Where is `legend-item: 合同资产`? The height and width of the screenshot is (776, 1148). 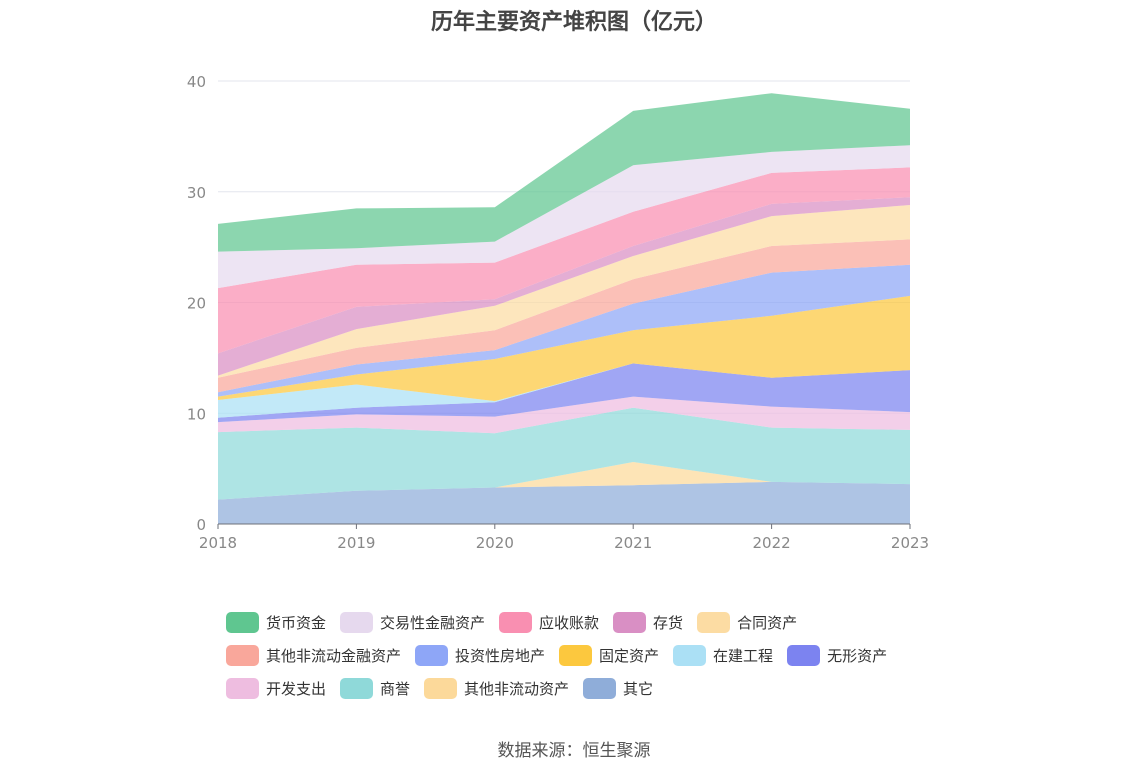
legend-item: 合同资产 is located at coordinates (747, 622).